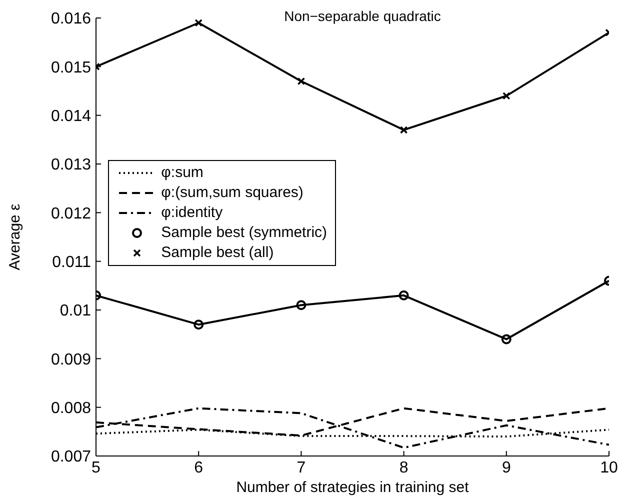 This screenshot has width=627, height=504. Describe the element at coordinates (506, 467) in the screenshot. I see `x-tick-label: 9` at that location.